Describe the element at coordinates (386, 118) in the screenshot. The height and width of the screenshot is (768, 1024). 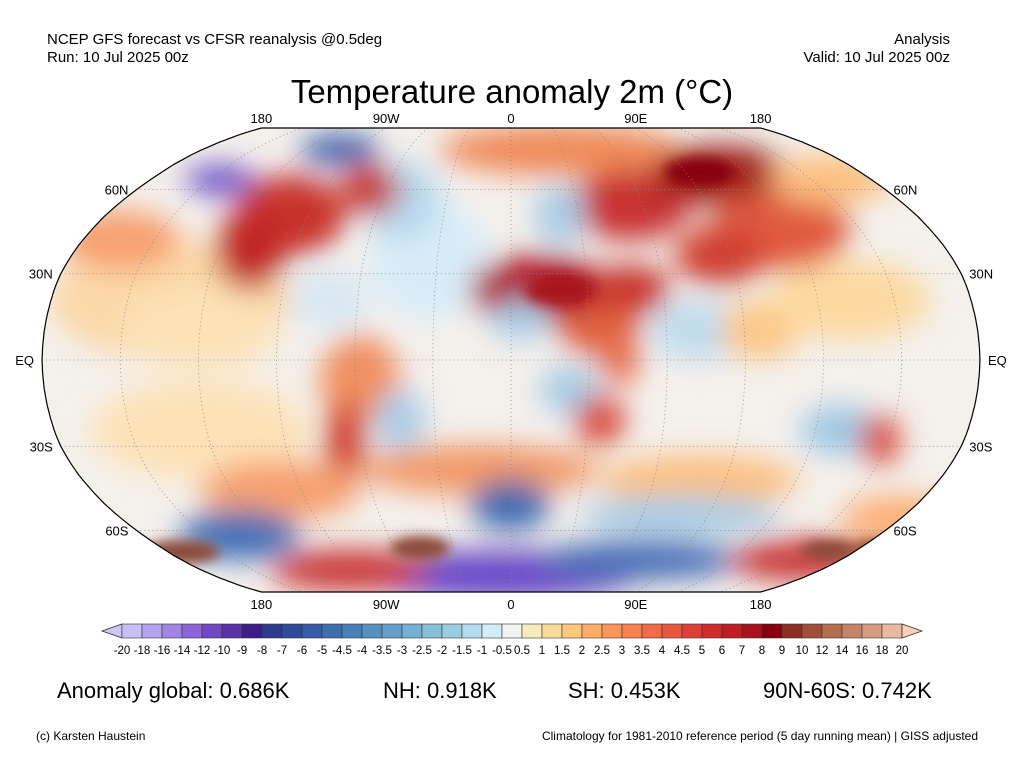
I see `top-lon-label: 90W` at that location.